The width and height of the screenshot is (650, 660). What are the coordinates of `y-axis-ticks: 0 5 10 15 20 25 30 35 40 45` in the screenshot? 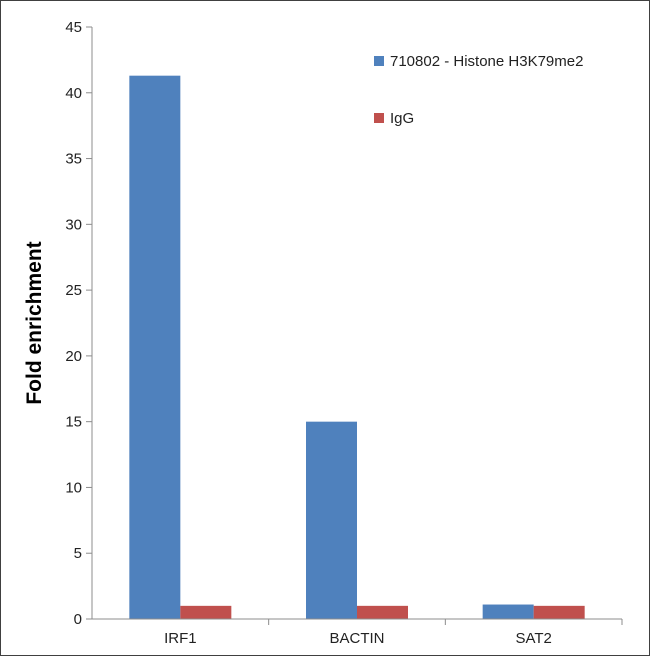 It's located at (78, 323).